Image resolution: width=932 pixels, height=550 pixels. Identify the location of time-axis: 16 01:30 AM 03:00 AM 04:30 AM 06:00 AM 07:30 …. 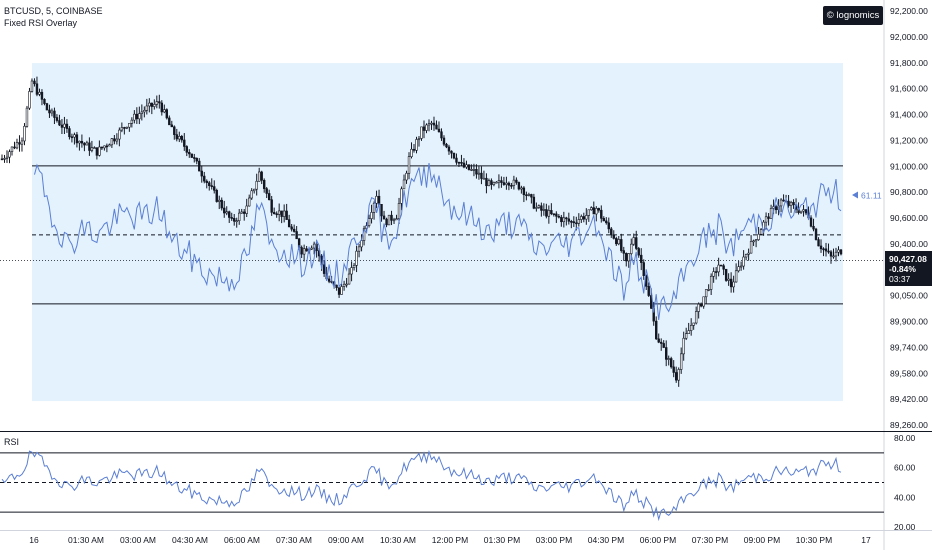
(450, 540).